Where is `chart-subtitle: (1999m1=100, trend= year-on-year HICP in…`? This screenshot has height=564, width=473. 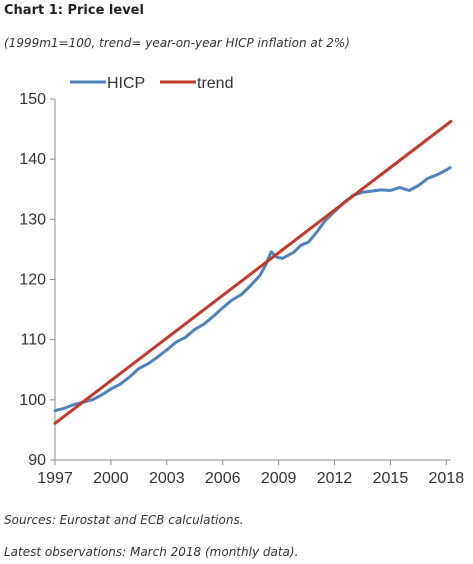
chart-subtitle: (1999m1=100, trend= year-on-year HICP in… is located at coordinates (177, 43).